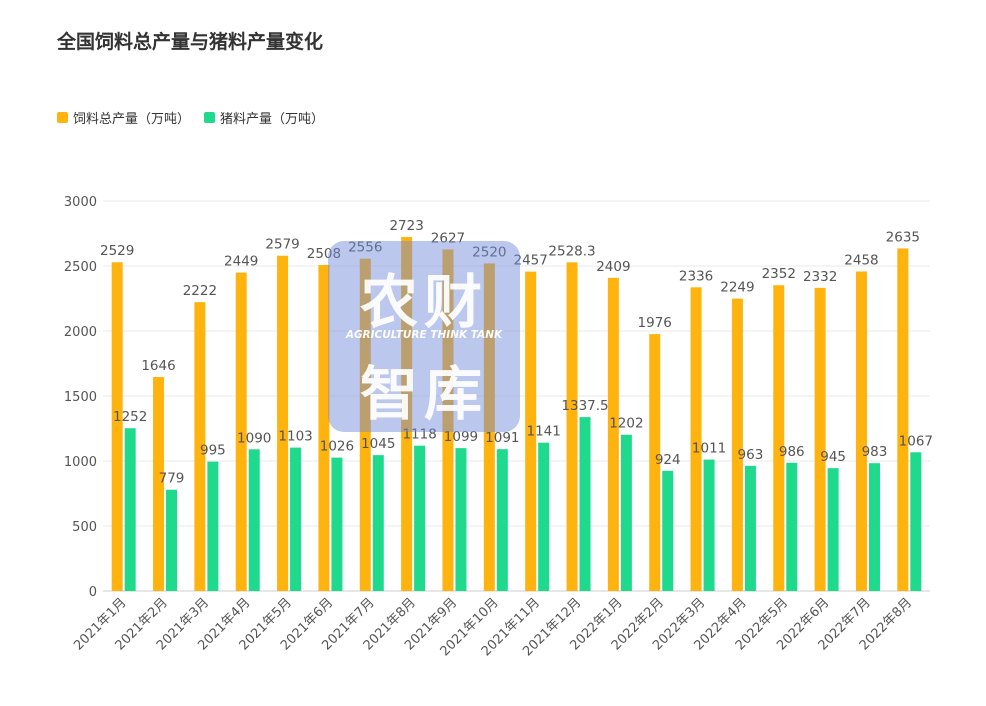  I want to click on data-label-total-feed: 1976, so click(655, 323).